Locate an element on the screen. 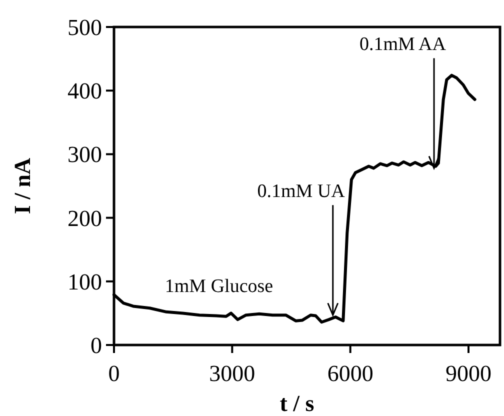  x-tick-label: 6000 is located at coordinates (350, 373).